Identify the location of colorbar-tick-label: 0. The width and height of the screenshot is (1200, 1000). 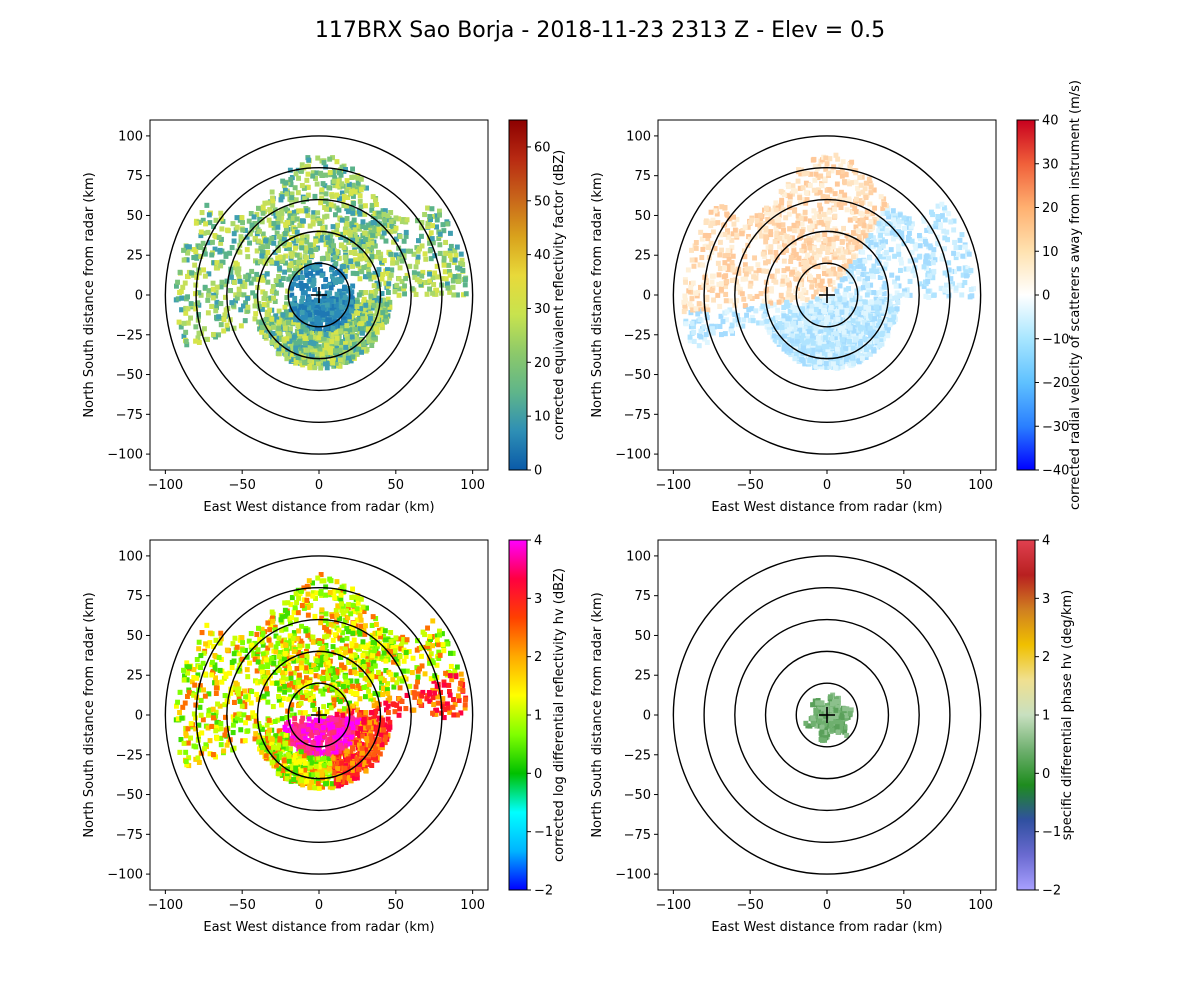
(538, 471).